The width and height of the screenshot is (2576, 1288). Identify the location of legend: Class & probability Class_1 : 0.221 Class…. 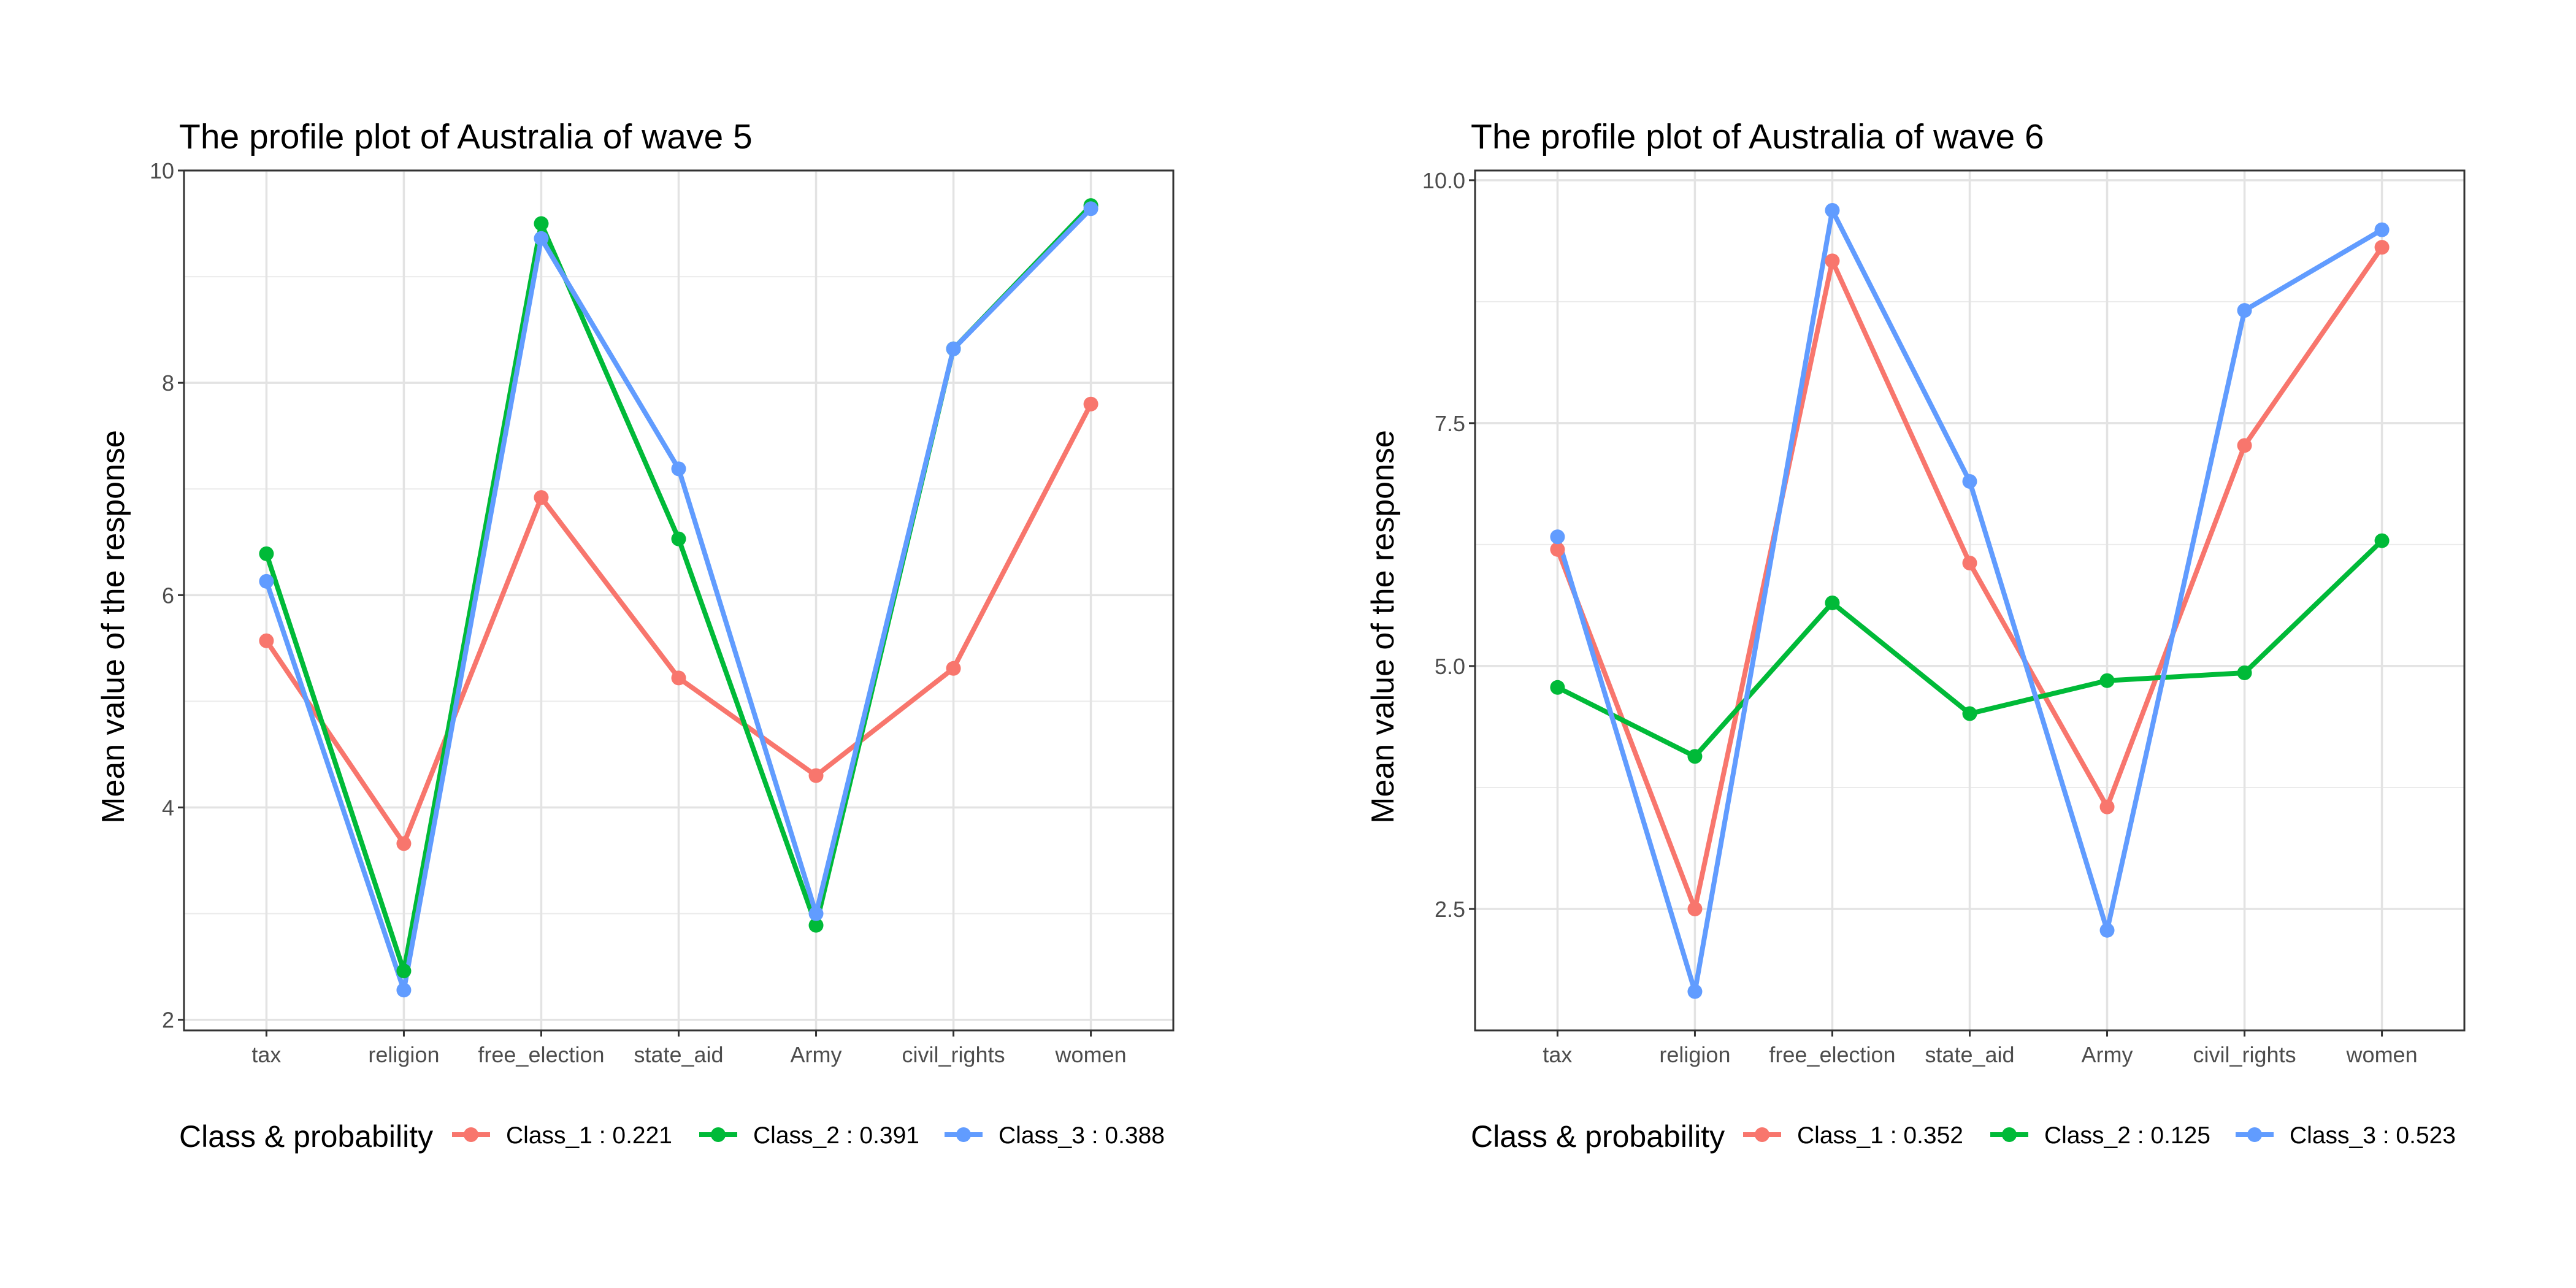
(672, 1136).